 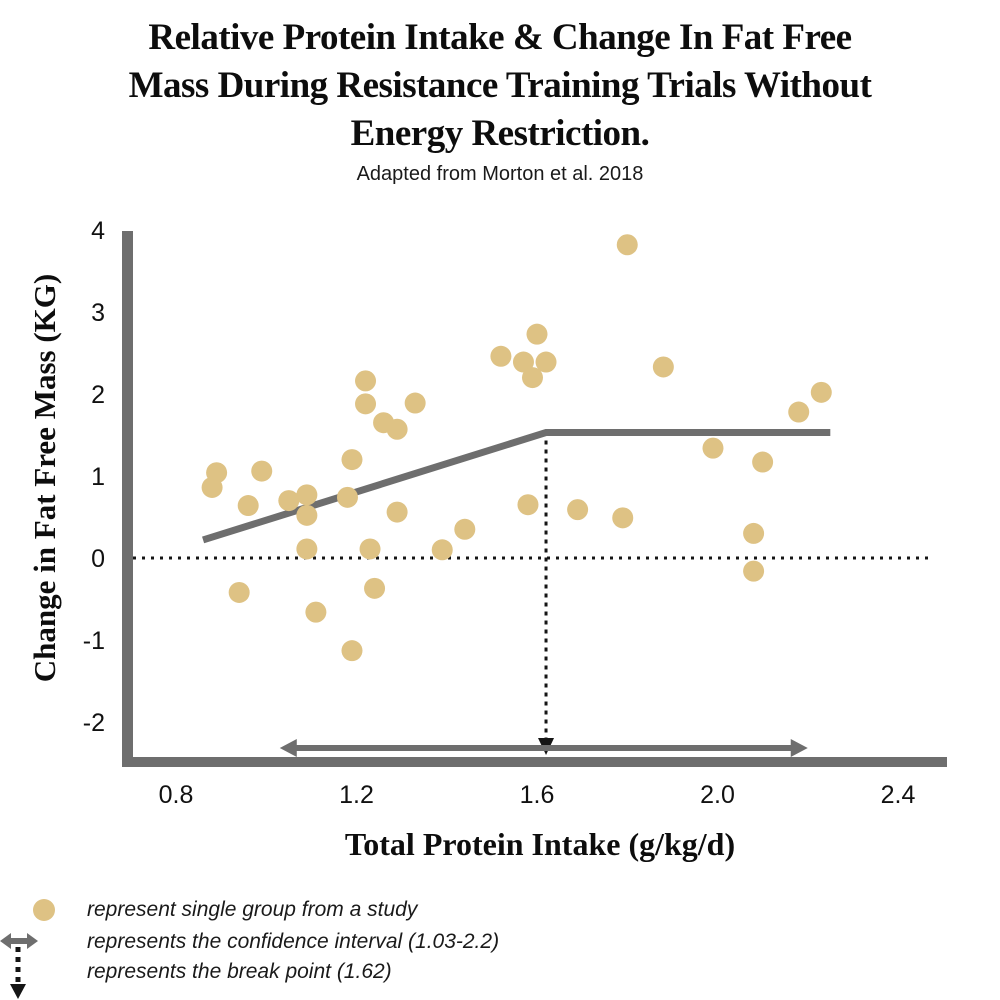 What do you see at coordinates (127, 499) in the screenshot?
I see `y-axis-bar` at bounding box center [127, 499].